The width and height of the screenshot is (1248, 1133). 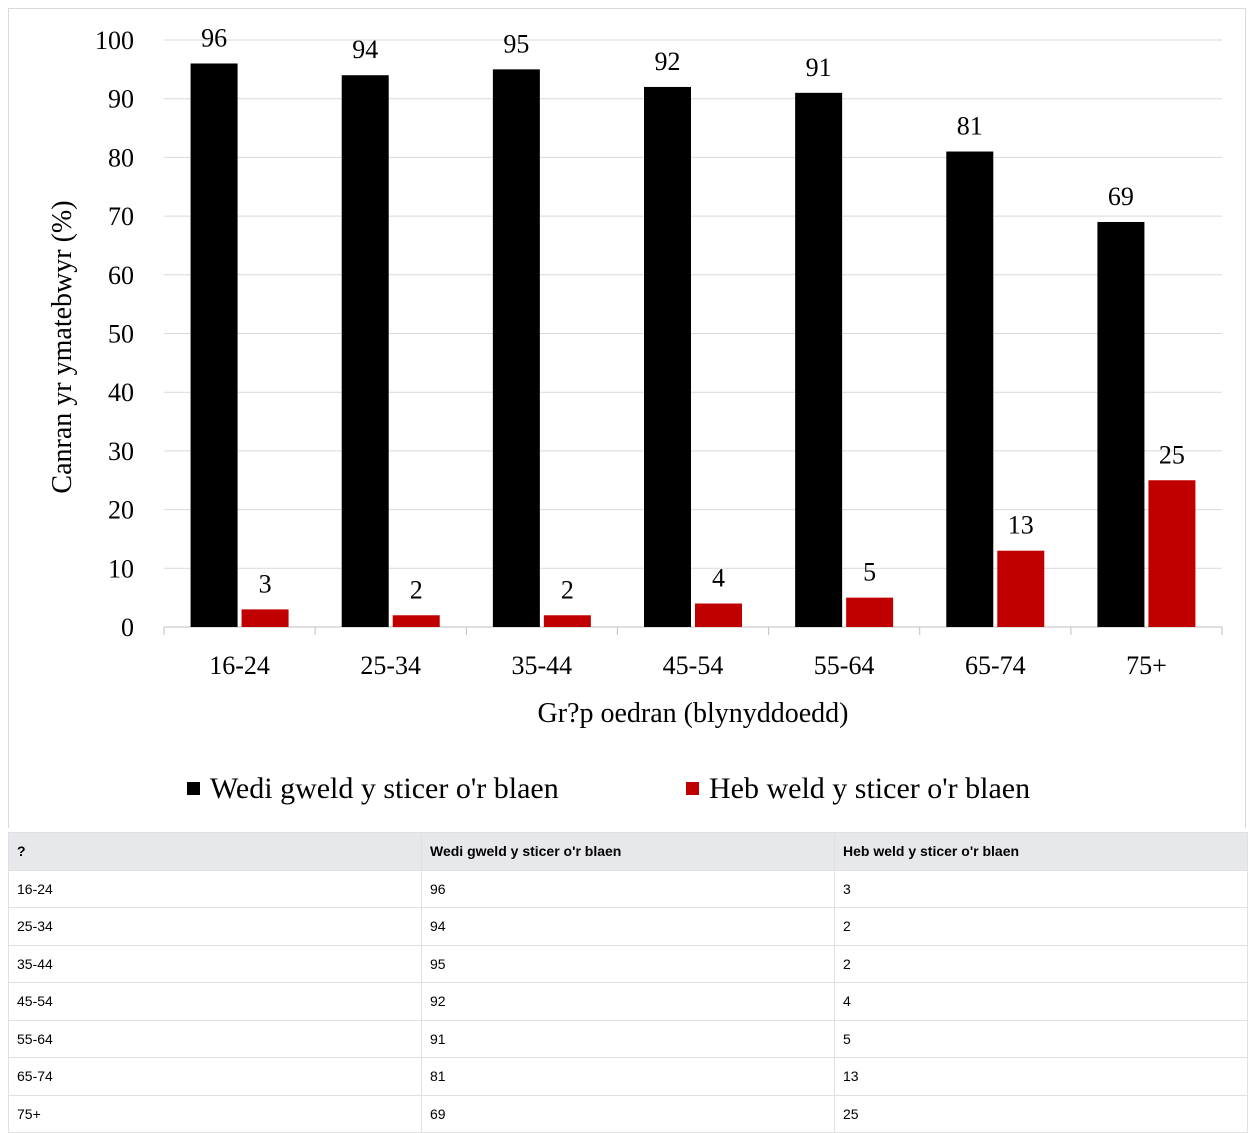 I want to click on table-cell: 75+, so click(x=215, y=1113).